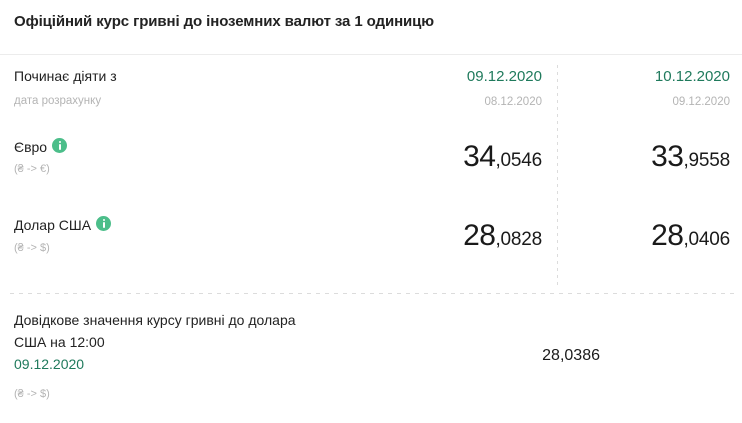  I want to click on currency-pair-usd: (₴ -> $), so click(32, 248).